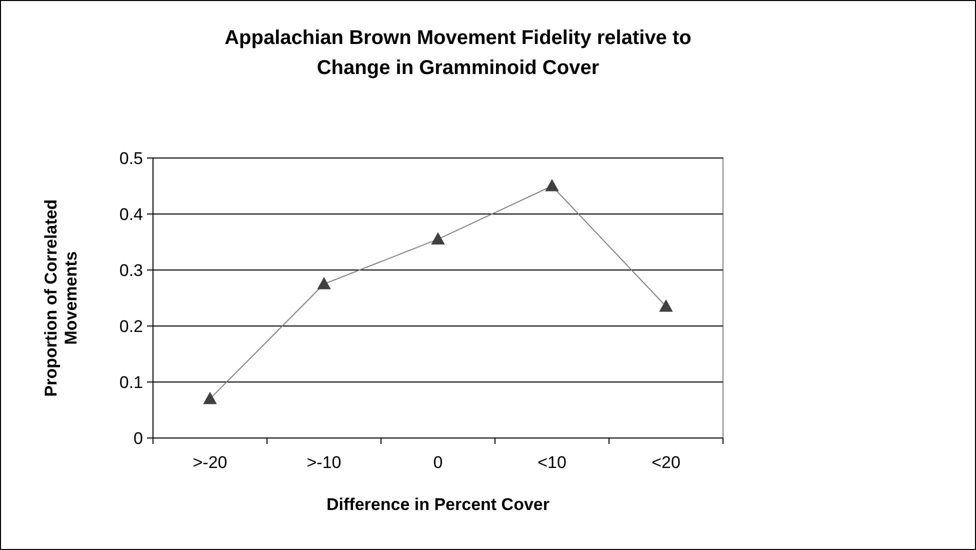  Describe the element at coordinates (438, 462) in the screenshot. I see `x-tick-label: 0` at that location.